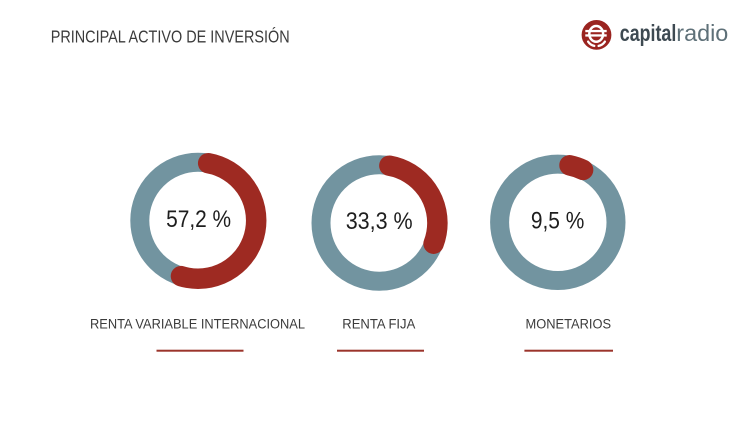  I want to click on svg-text: RENTA FIJA, so click(378, 324).